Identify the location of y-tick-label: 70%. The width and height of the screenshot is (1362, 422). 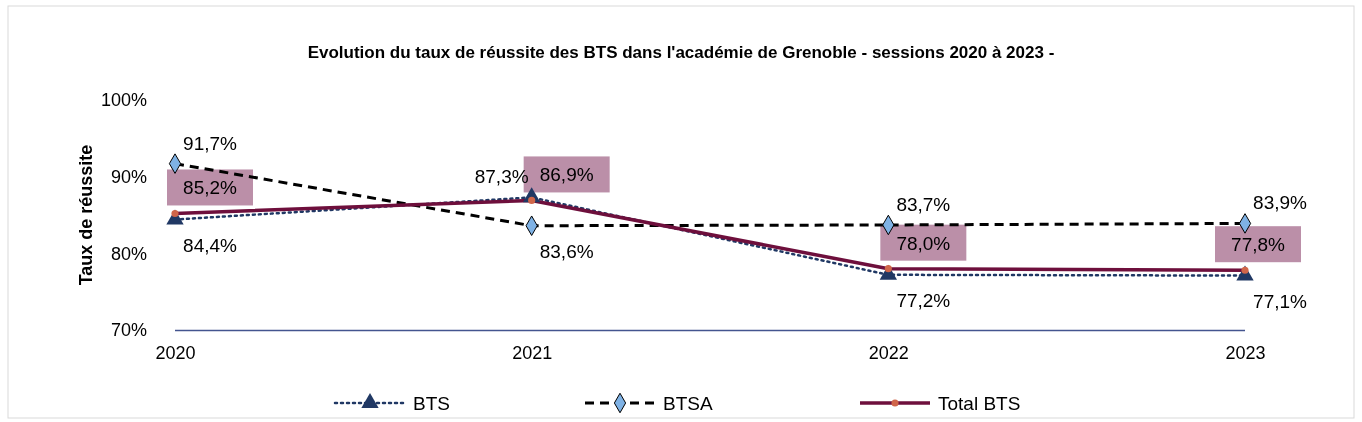
(128, 330).